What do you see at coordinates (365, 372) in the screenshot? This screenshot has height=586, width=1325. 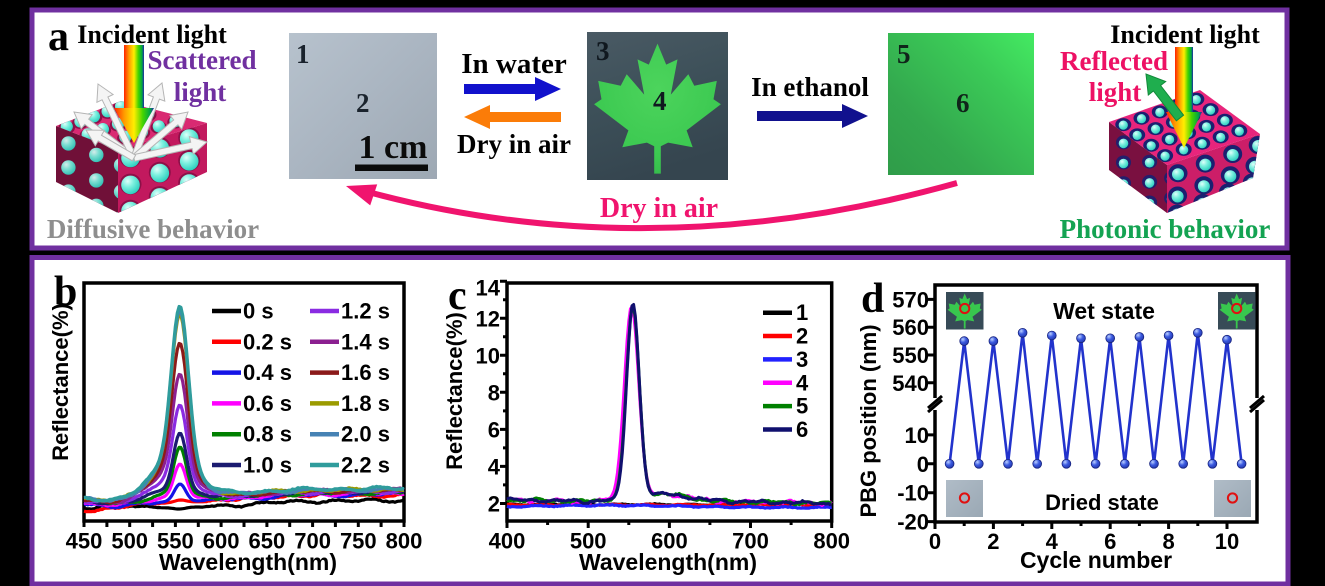 I see `svg-text: 1.6 s` at bounding box center [365, 372].